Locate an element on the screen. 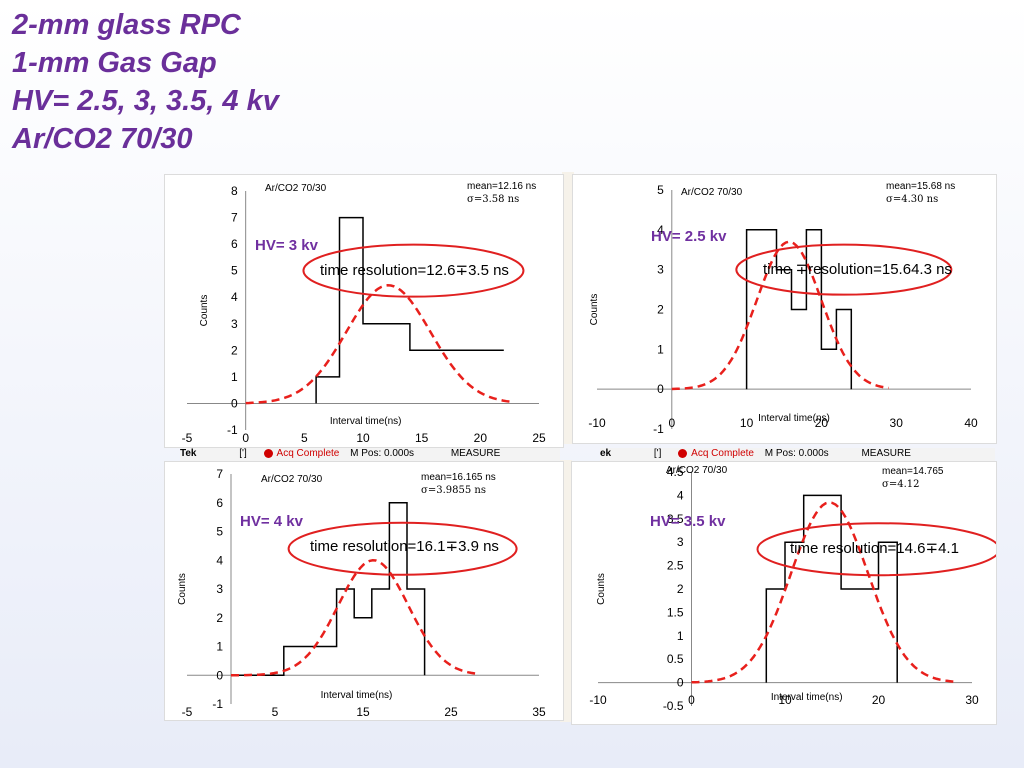  hv-label: HV= 3 kv is located at coordinates (287, 245).